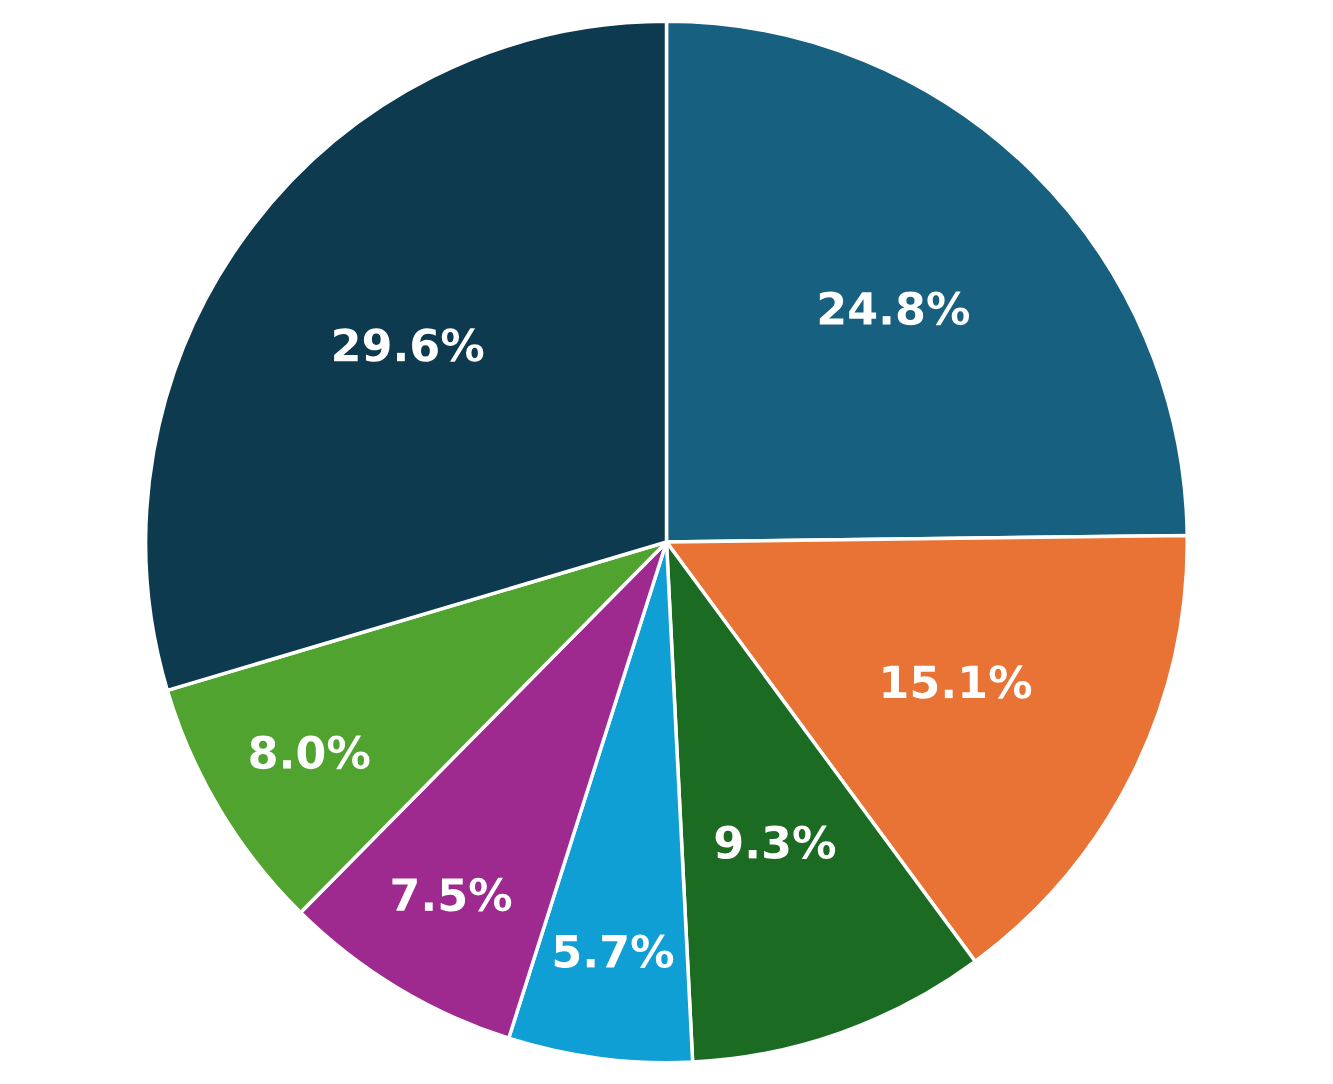 Image resolution: width=1333 pixels, height=1084 pixels. Describe the element at coordinates (452, 894) in the screenshot. I see `data-label: 7.5%` at that location.